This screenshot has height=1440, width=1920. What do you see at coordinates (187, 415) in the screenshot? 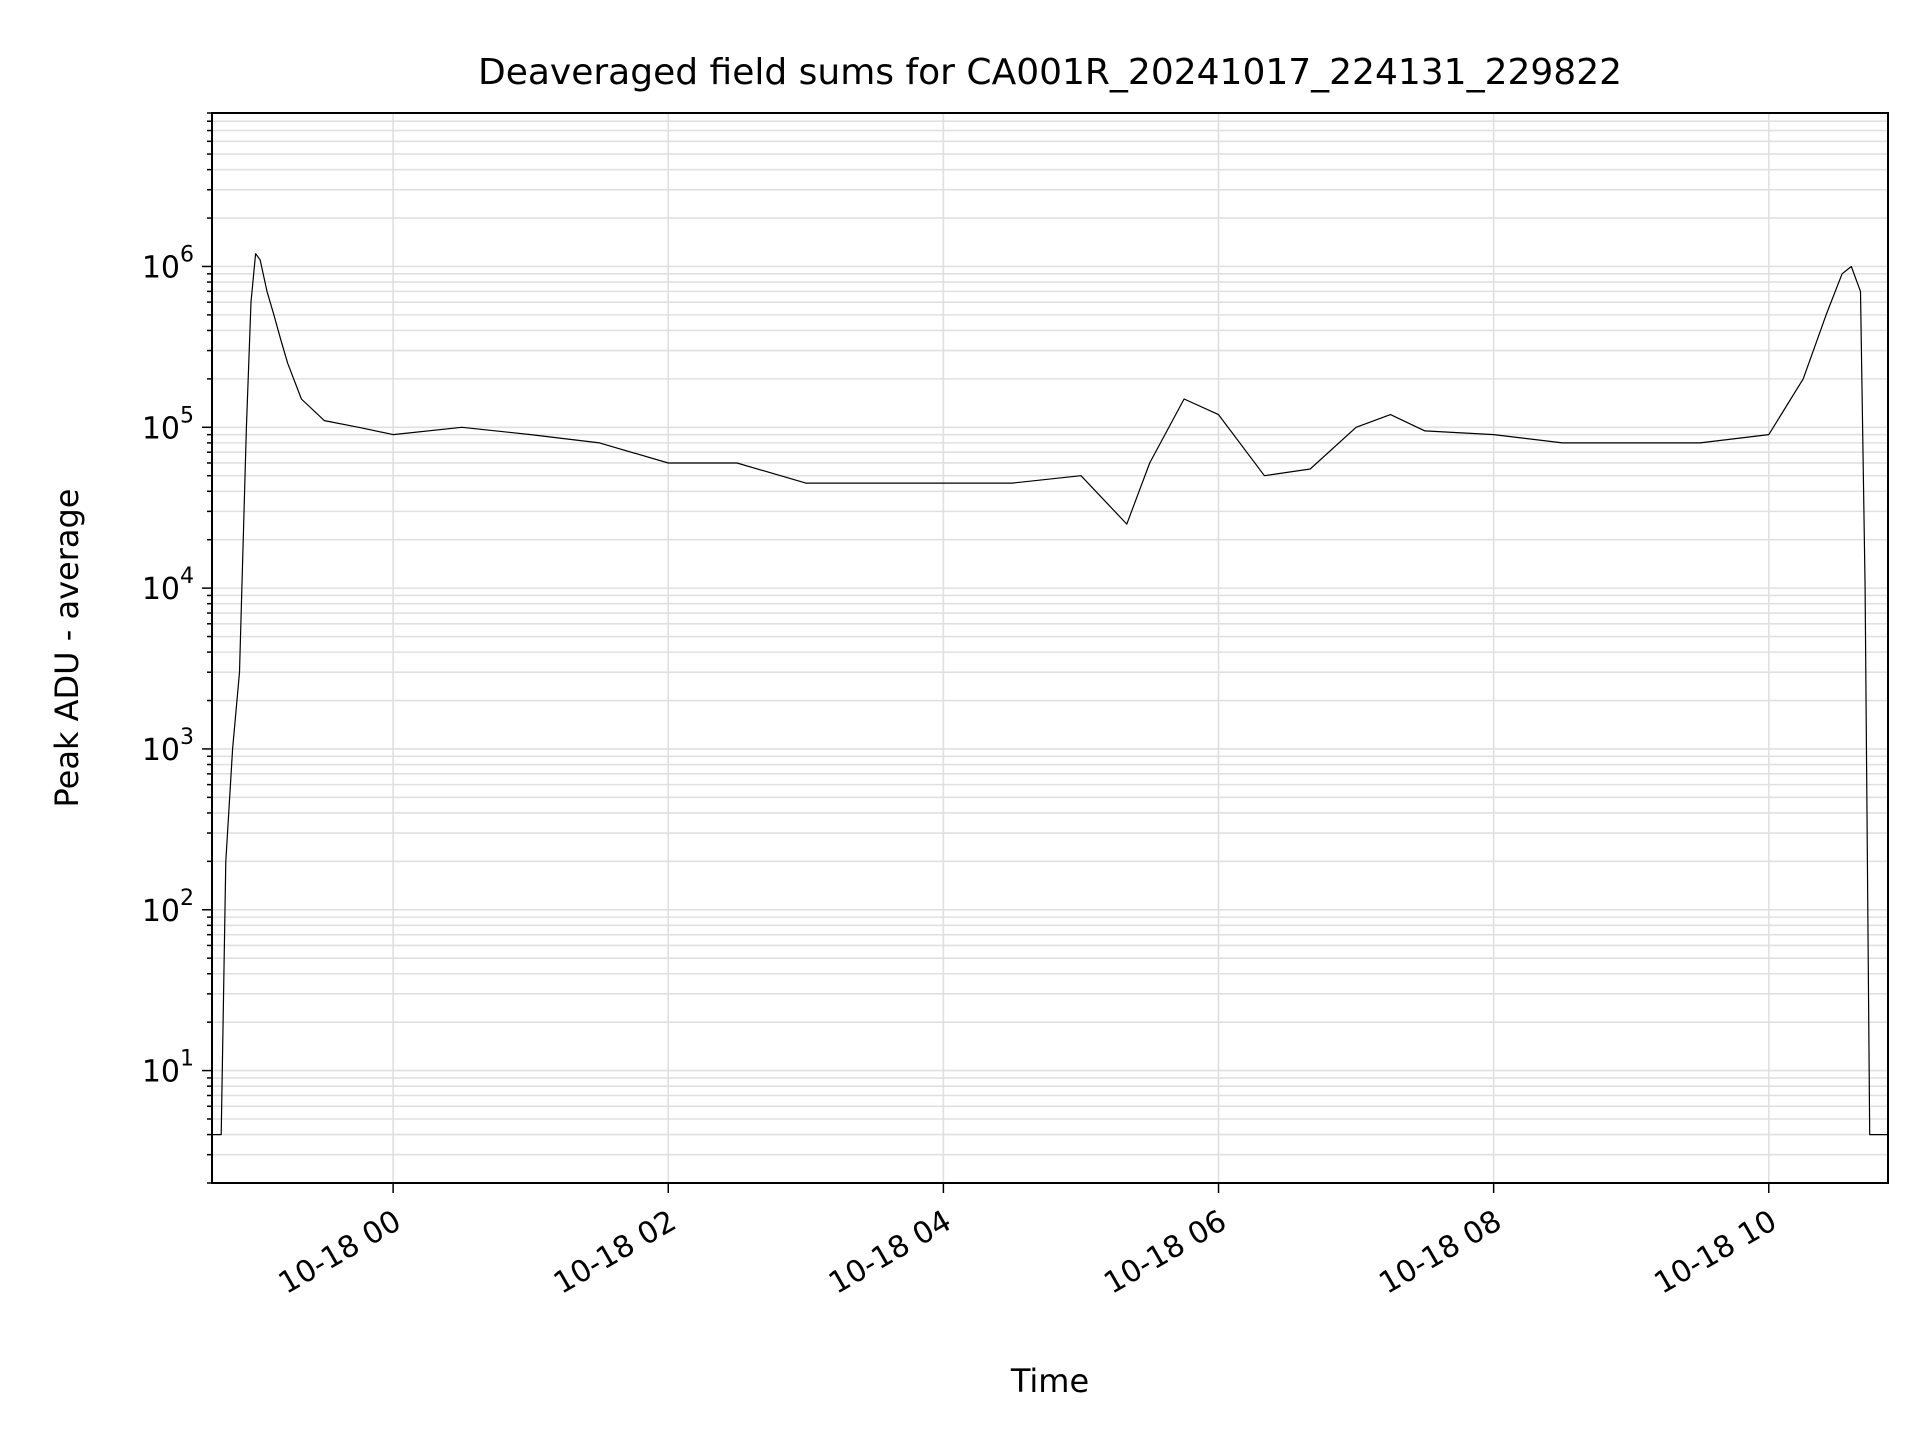
I see `y-tick-exponent: 5` at bounding box center [187, 415].